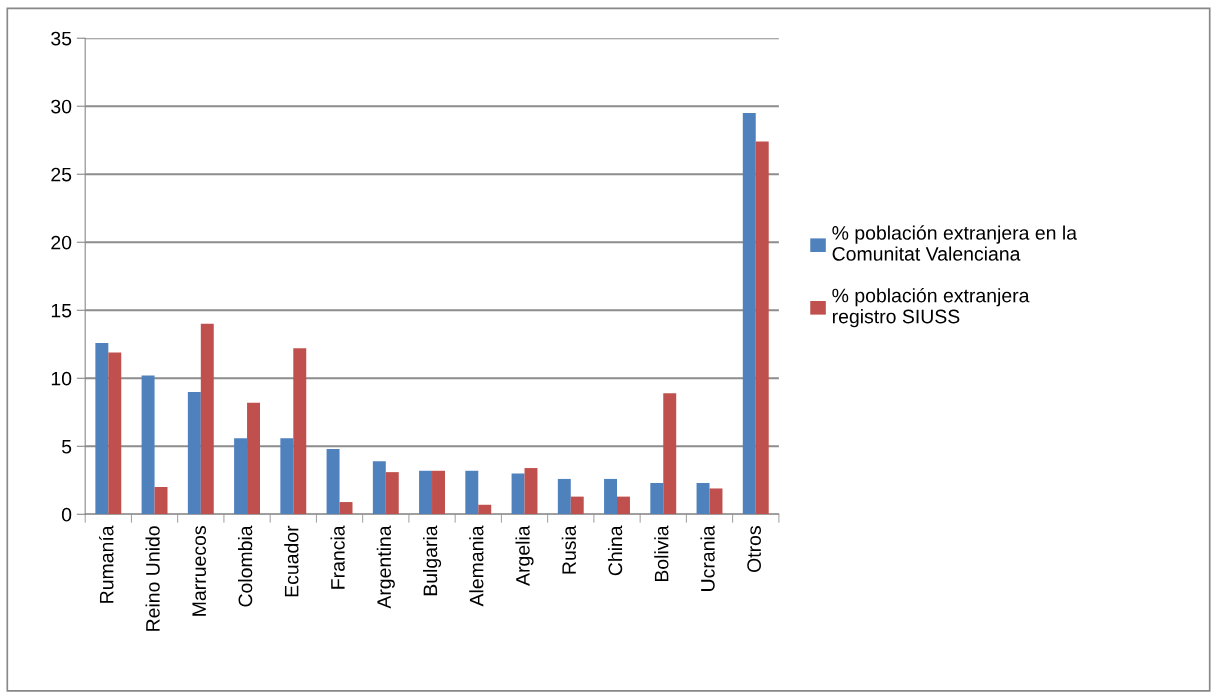  What do you see at coordinates (337, 557) in the screenshot?
I see `x-tick-label: Francia` at bounding box center [337, 557].